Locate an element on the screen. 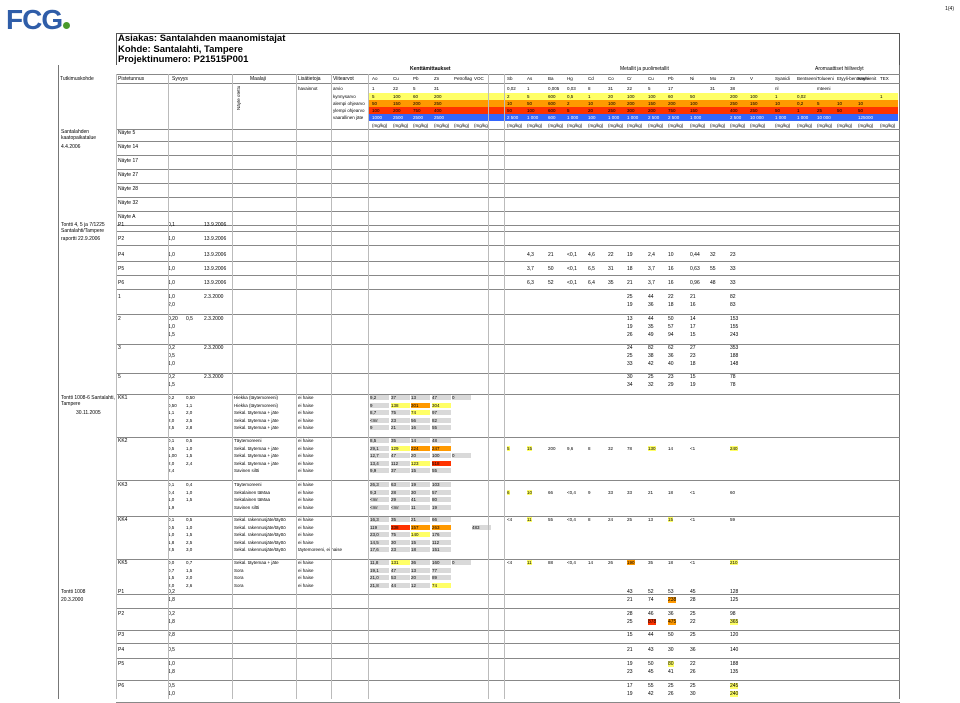 The image size is (960, 703). field-value: 23 is located at coordinates (400, 420).